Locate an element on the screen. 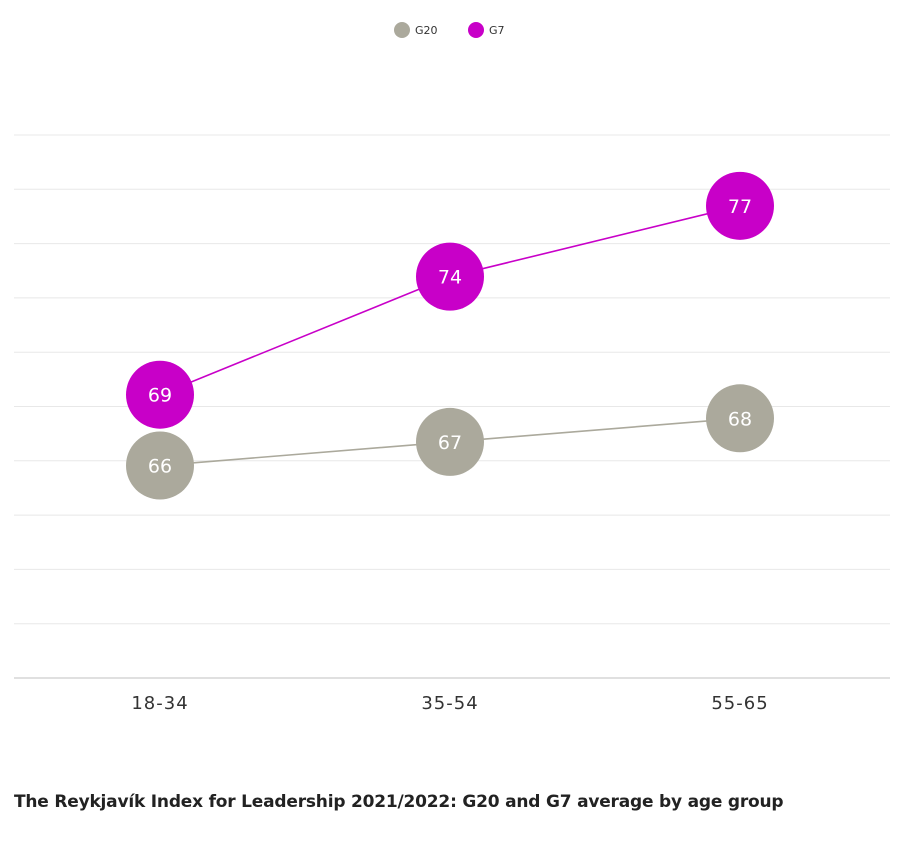 The height and width of the screenshot is (850, 900). data-label: 66 is located at coordinates (160, 467).